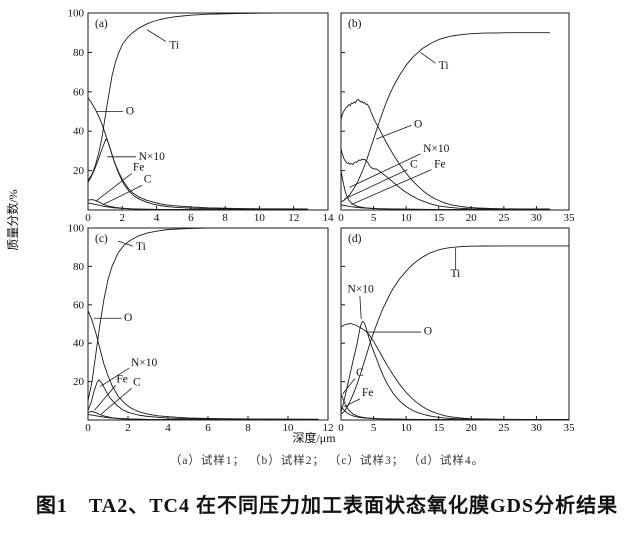  What do you see at coordinates (360, 373) in the screenshot?
I see `curve-label-d: C` at bounding box center [360, 373].